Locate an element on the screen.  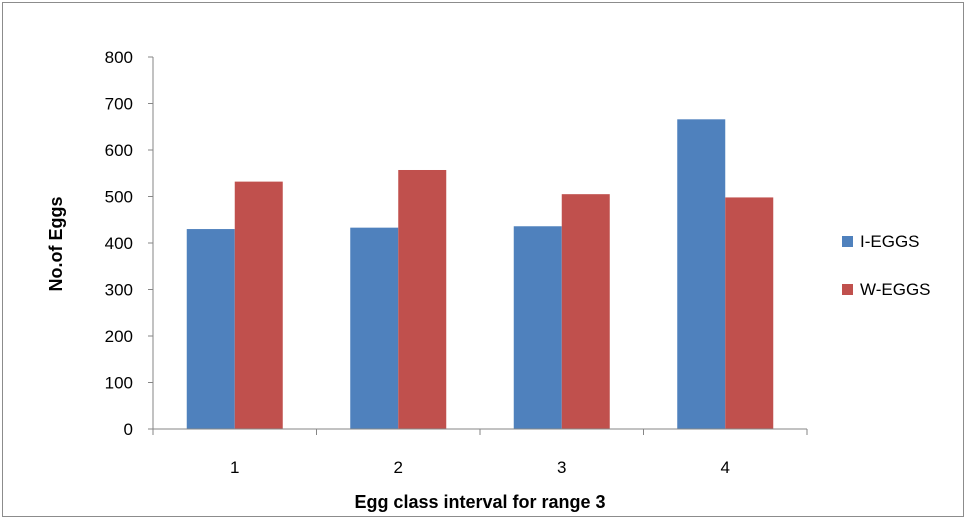
x-tick-label: 3 is located at coordinates (561, 467).